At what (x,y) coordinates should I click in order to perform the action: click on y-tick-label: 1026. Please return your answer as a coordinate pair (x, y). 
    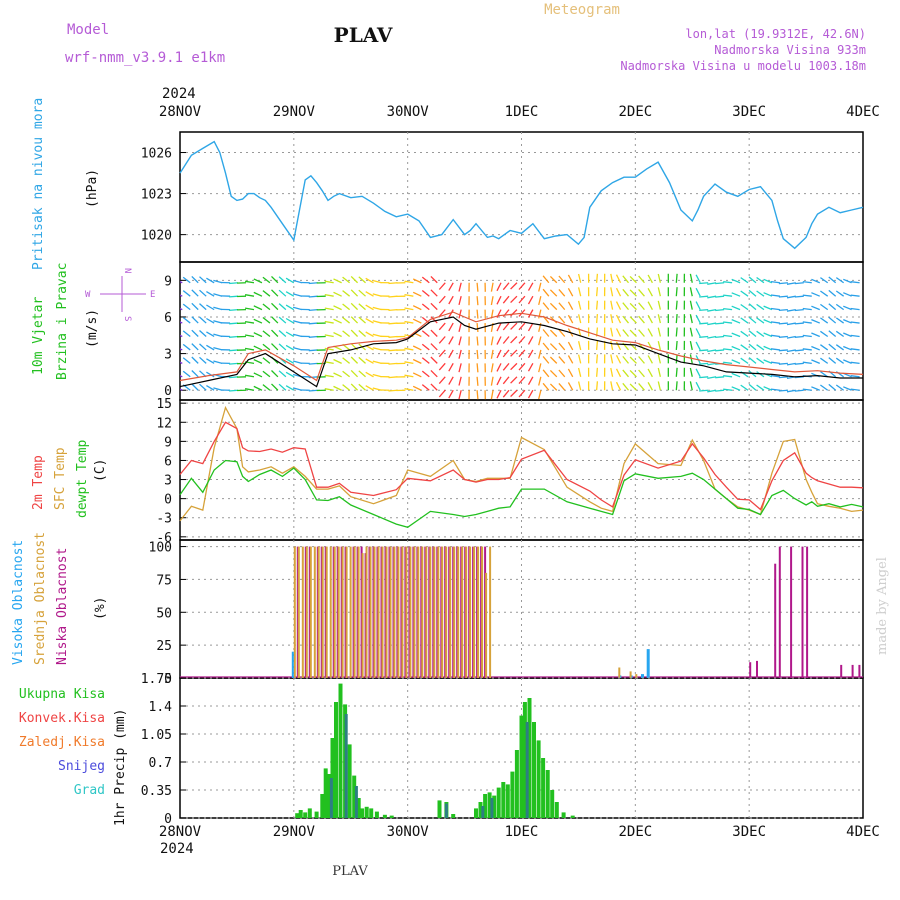
    Looking at the image, I should click on (156, 154).